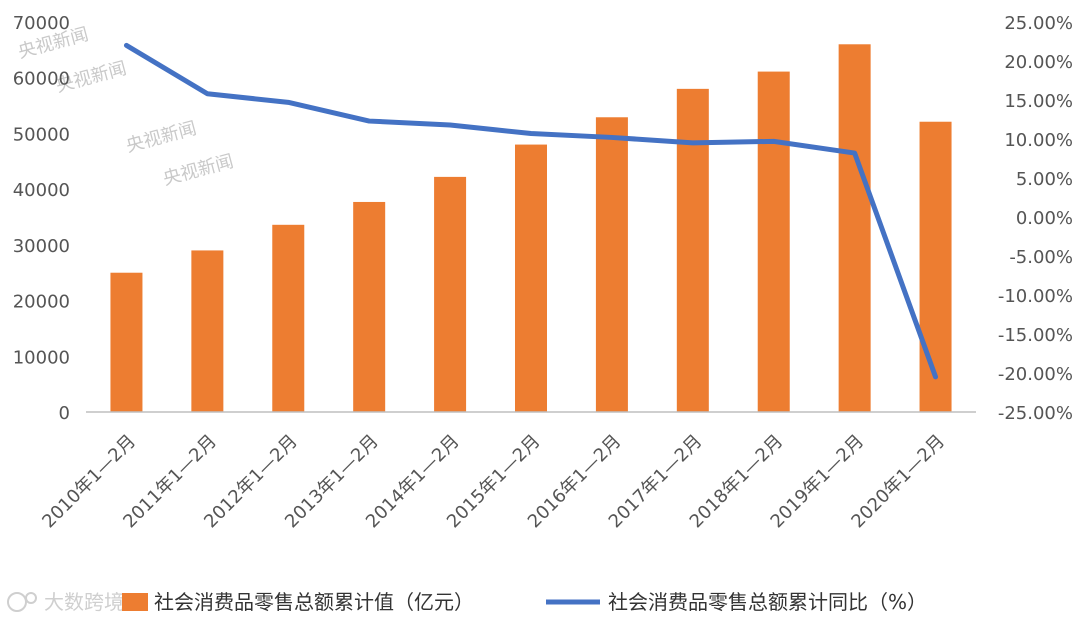  Describe the element at coordinates (1038, 140) in the screenshot. I see `y-right-tick-label: 10.00%` at that location.